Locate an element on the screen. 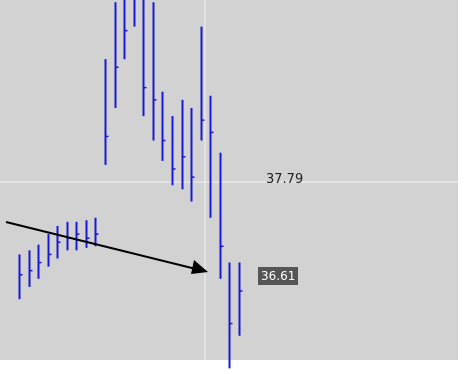  current-price-badge: 36.61 is located at coordinates (278, 276).